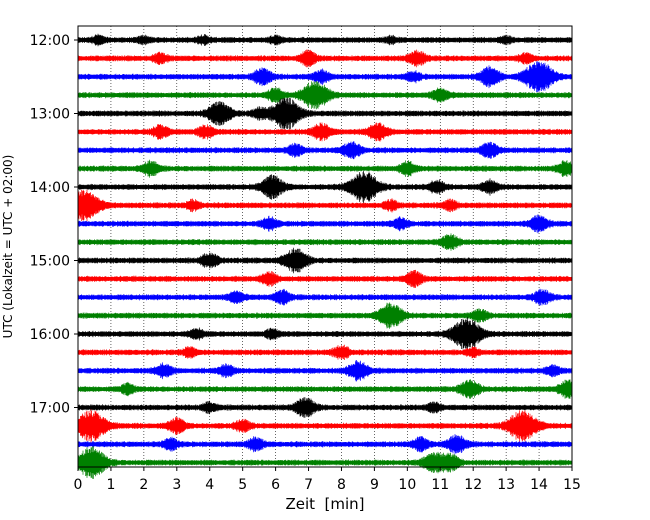  I want to click on x-tick-label: 8, so click(341, 485).